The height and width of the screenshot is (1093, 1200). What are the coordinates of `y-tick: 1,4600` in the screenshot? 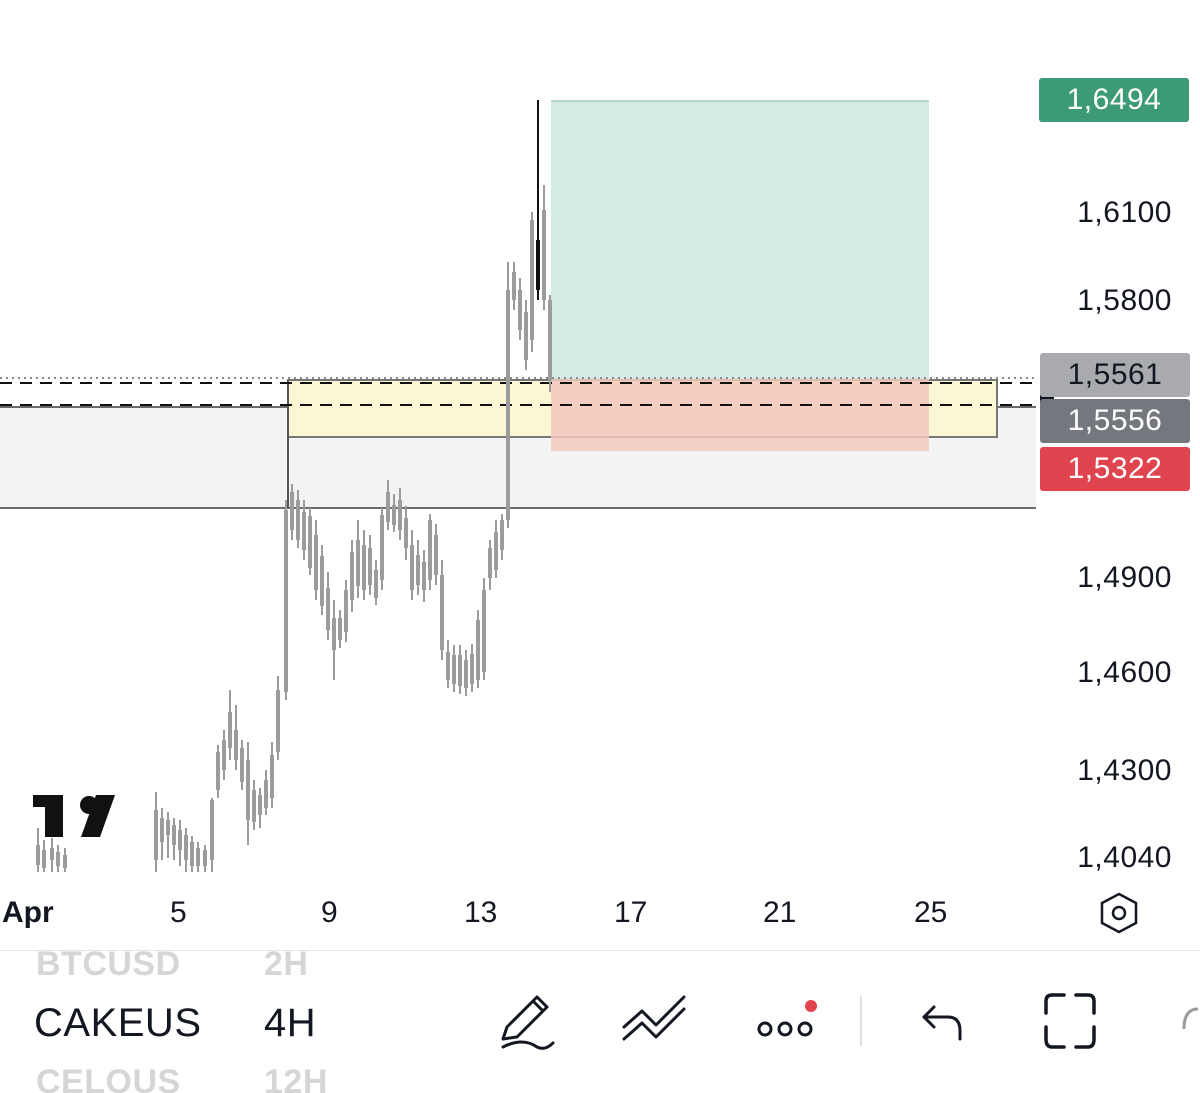 It's located at (1124, 672).